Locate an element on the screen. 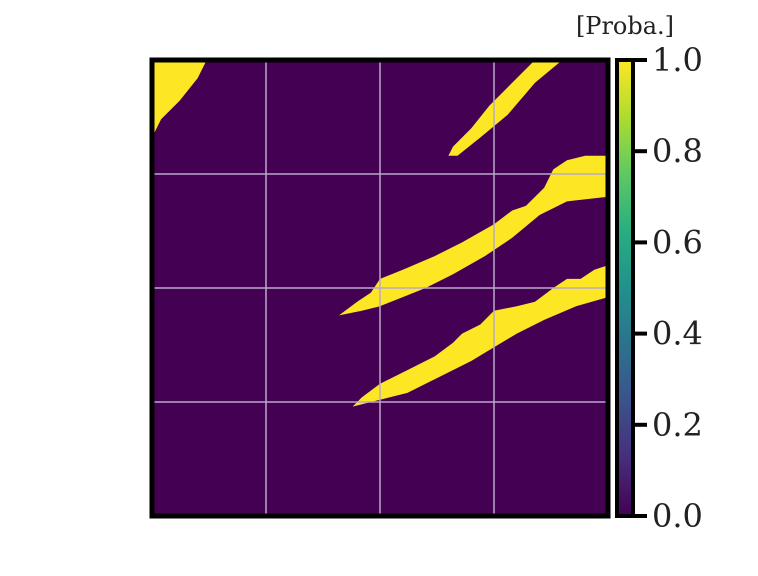 The height and width of the screenshot is (576, 758). colorbar-tick-label: 0.0 is located at coordinates (677, 516).